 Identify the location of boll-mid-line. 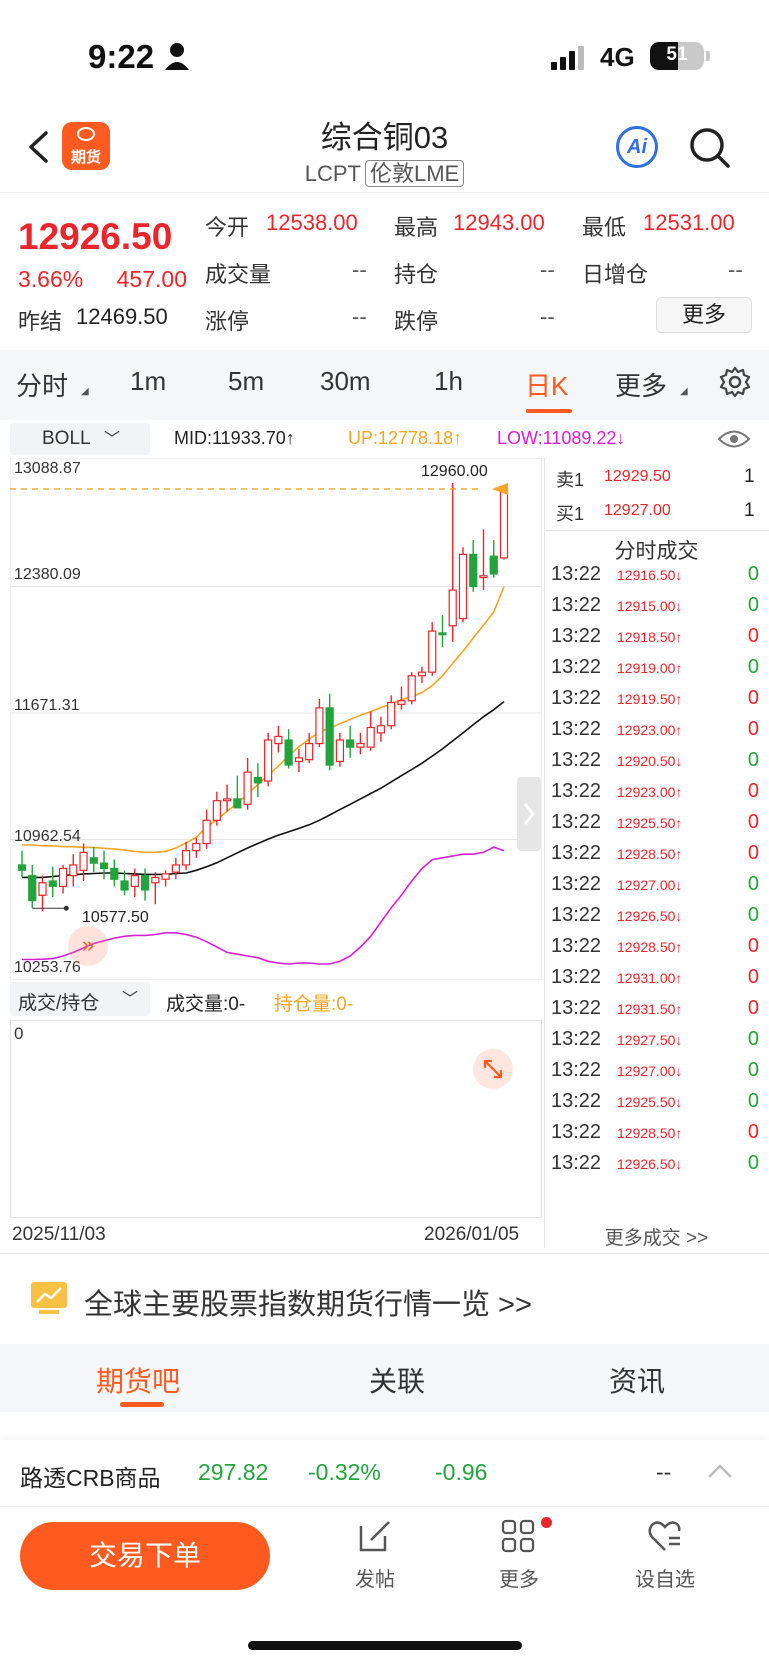
(263, 789).